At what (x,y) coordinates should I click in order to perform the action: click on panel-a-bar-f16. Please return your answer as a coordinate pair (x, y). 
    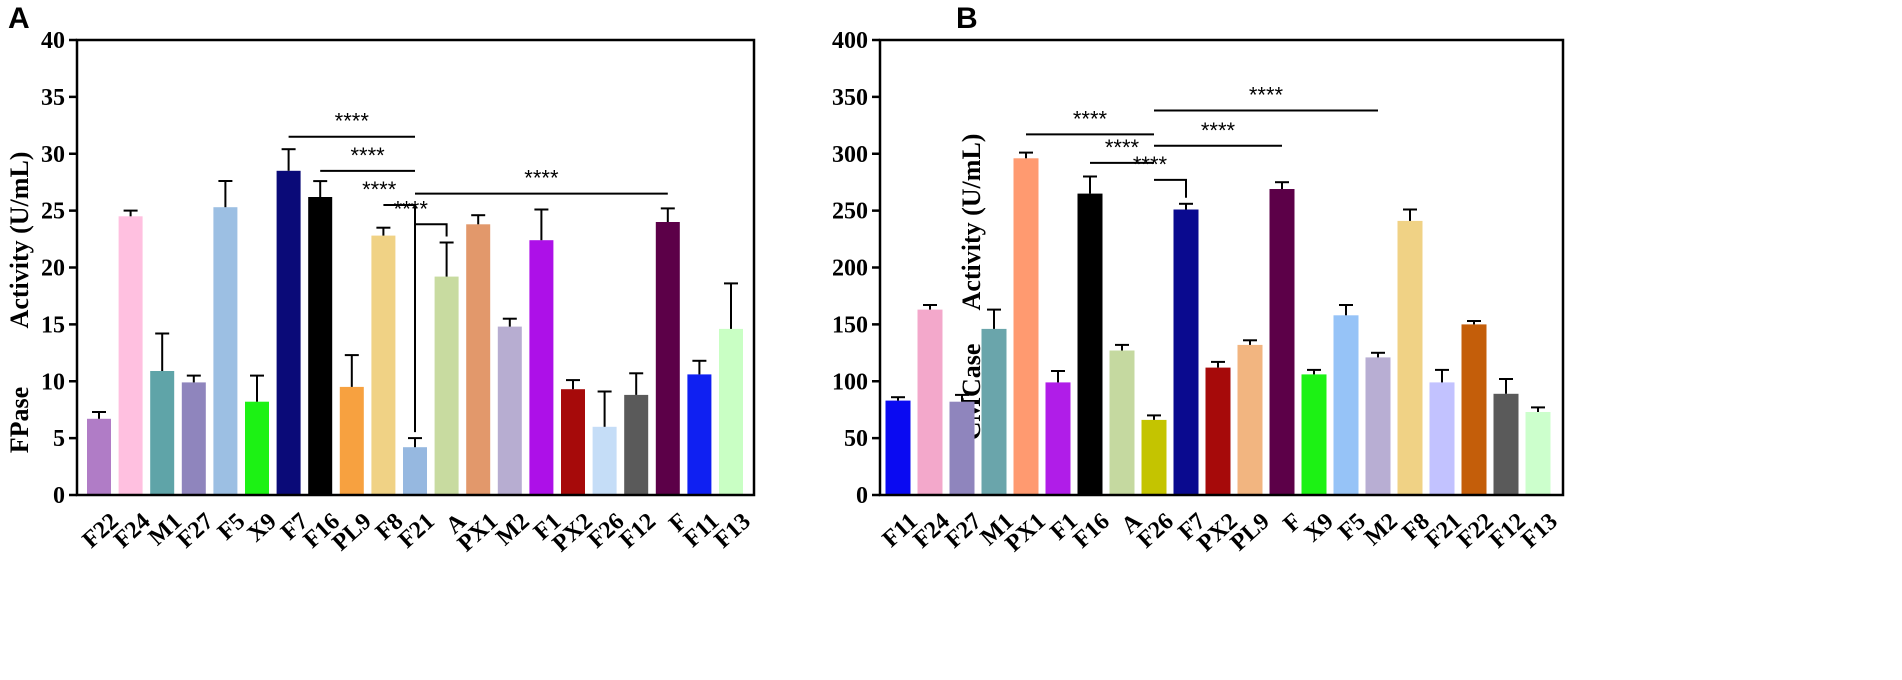
    Looking at the image, I should click on (320, 346).